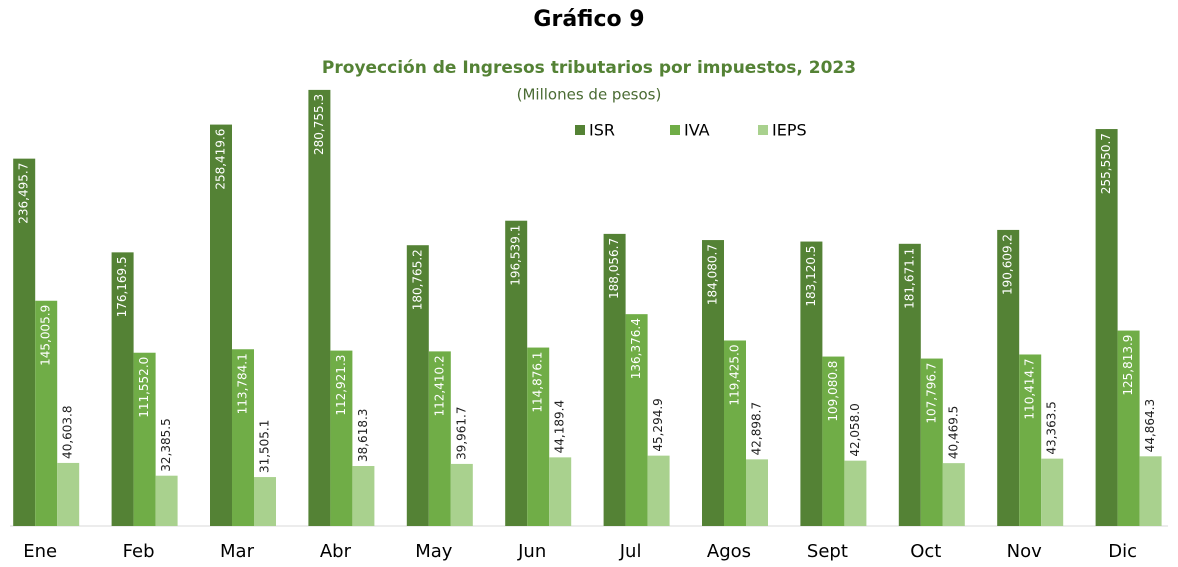  Describe the element at coordinates (855, 429) in the screenshot. I see `value-label: 42,058.0` at that location.